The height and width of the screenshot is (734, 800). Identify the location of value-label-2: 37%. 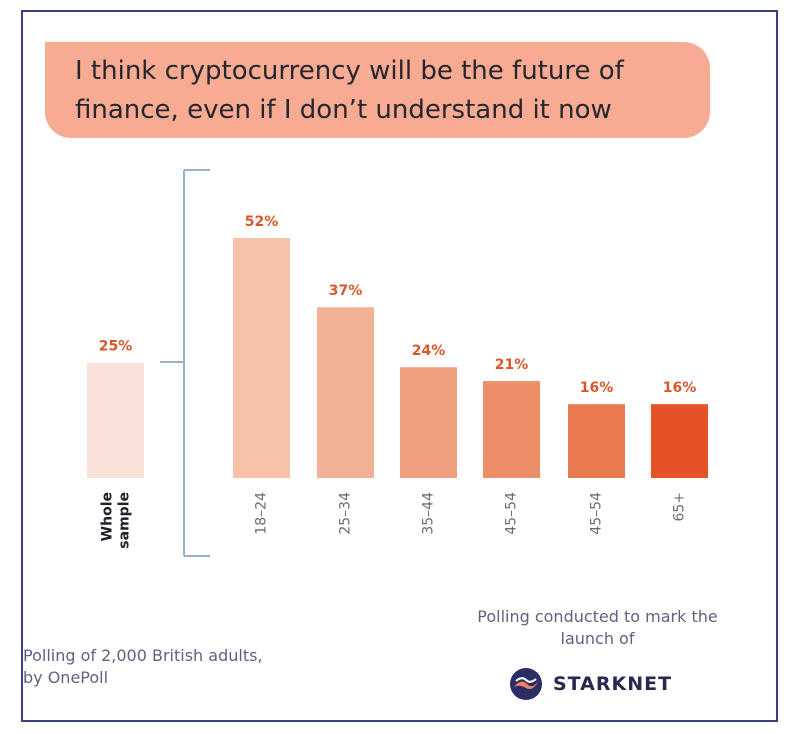
(346, 291).